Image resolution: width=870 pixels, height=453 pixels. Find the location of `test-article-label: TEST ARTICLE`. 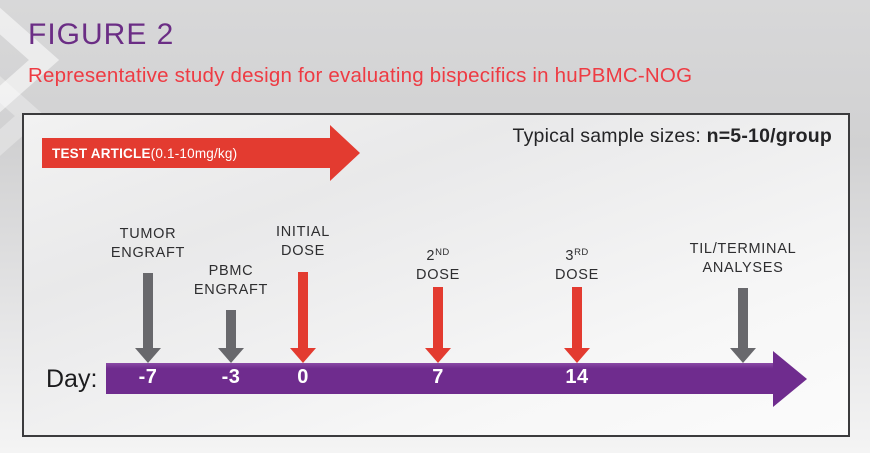

test-article-label: TEST ARTICLE is located at coordinates (101, 153).